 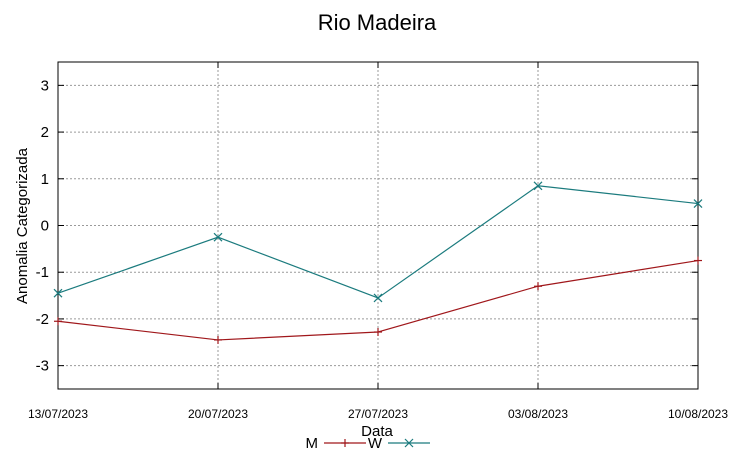 I want to click on y-tick-label: 1, so click(x=45, y=179).